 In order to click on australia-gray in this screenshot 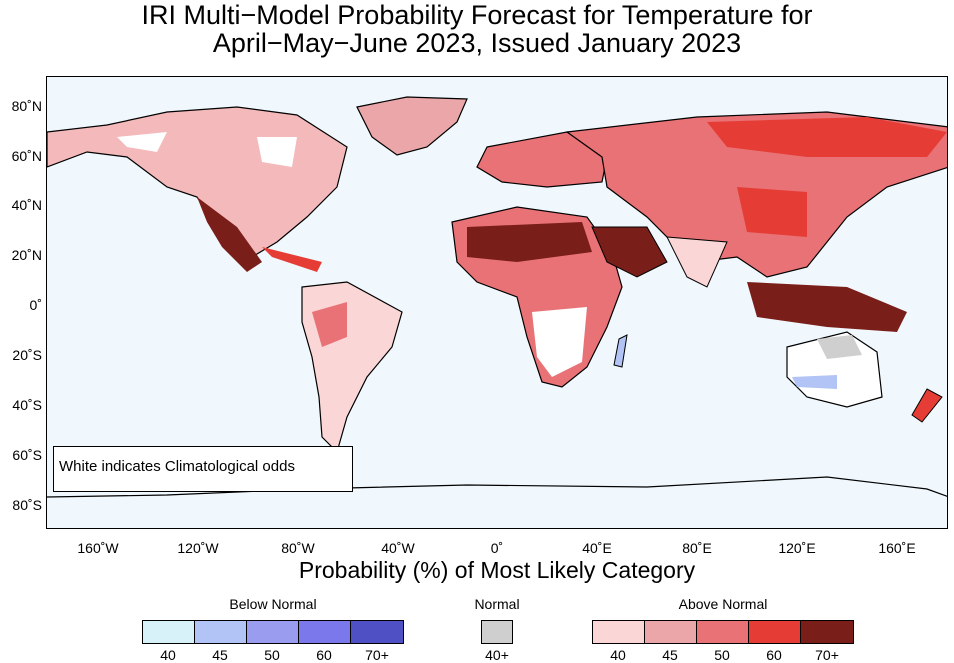, I will do `click(839, 347)`.